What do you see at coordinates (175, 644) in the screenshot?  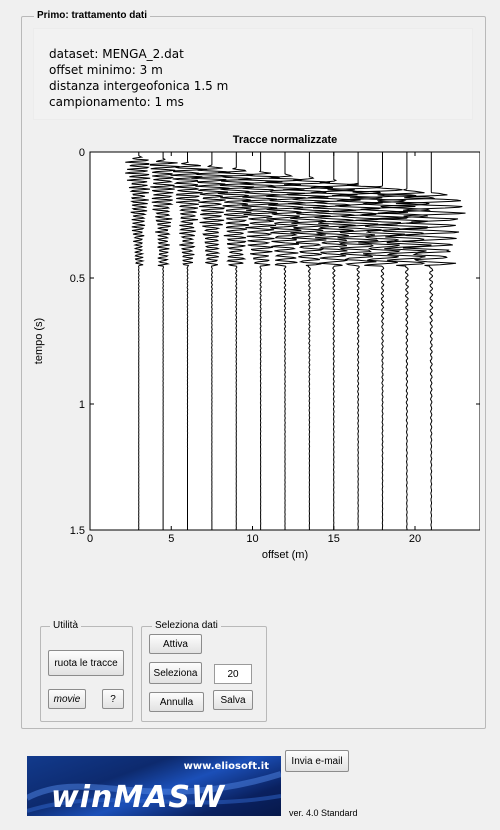 I see `activate-button: Attiva` at bounding box center [175, 644].